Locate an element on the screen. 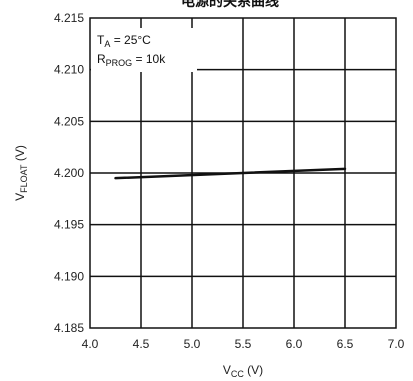 This screenshot has width=413, height=381. y-tick-label: 4.205 is located at coordinates (69, 121).